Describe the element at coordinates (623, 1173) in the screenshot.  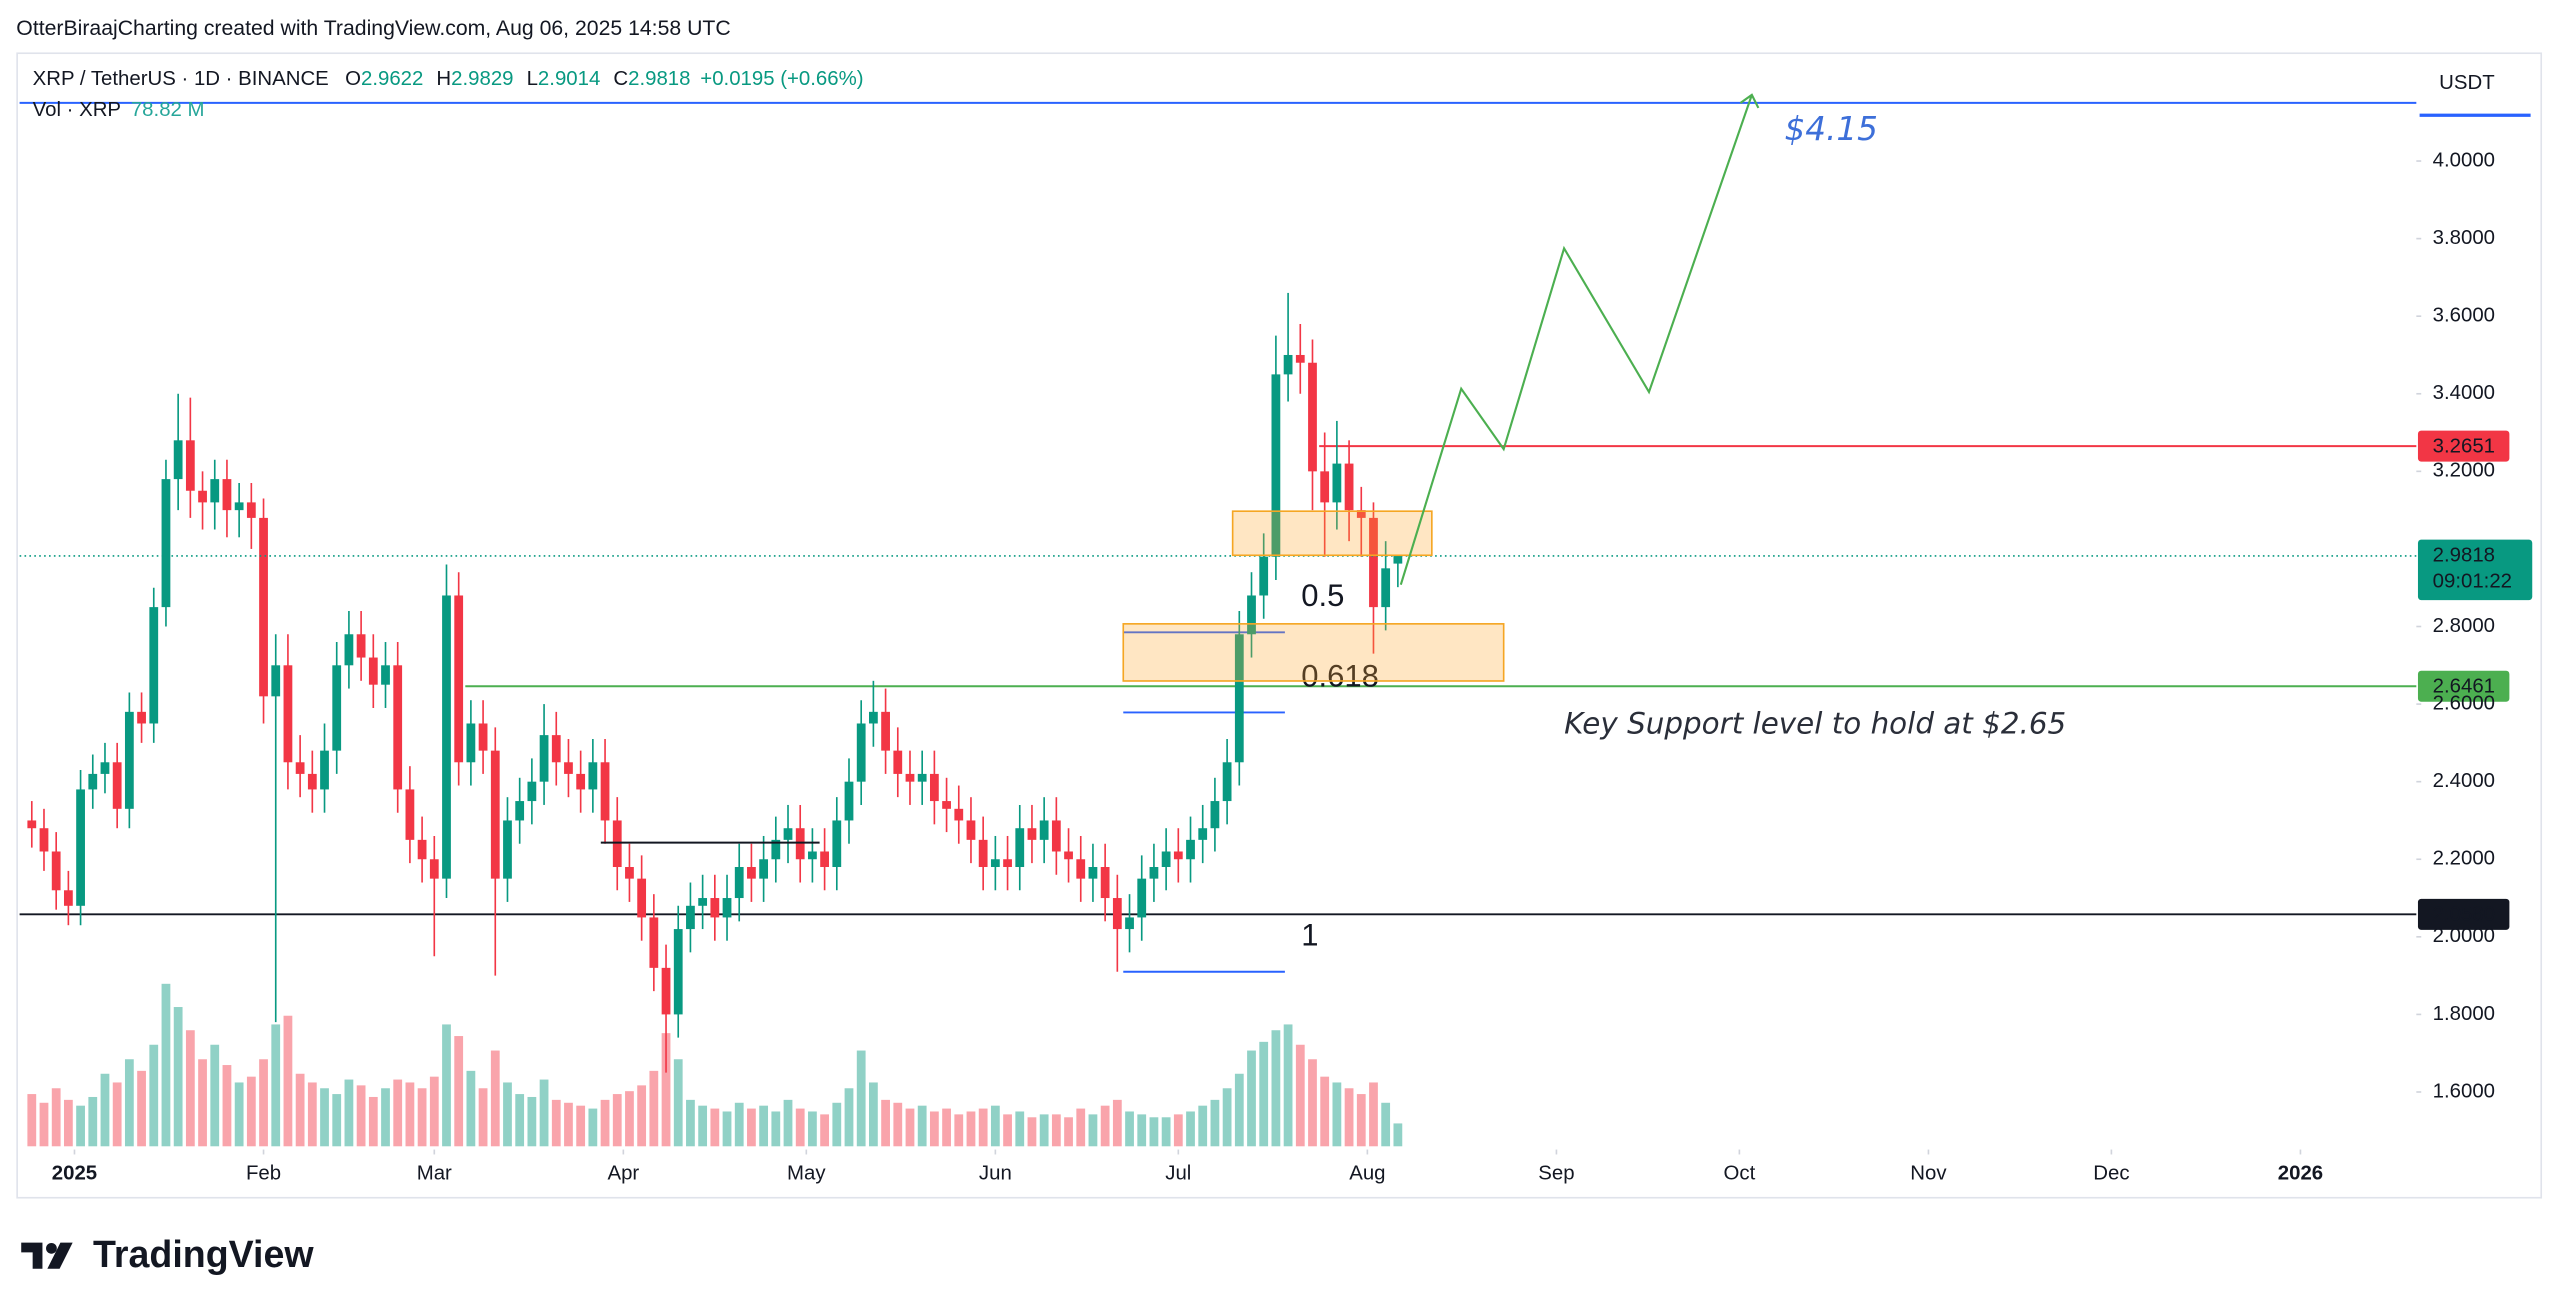
I see `x-tick-label: Apr` at that location.